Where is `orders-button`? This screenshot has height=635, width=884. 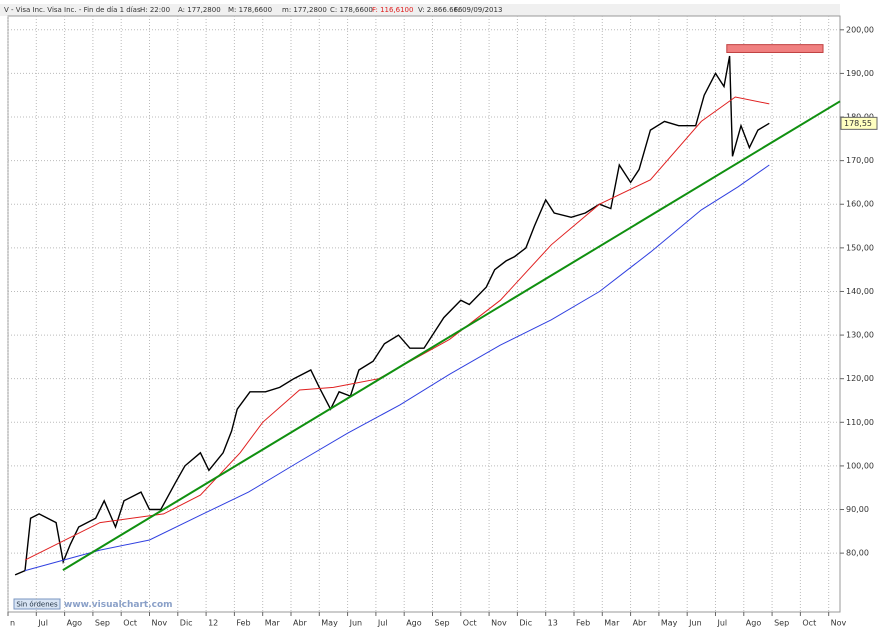 orders-button is located at coordinates (37, 604).